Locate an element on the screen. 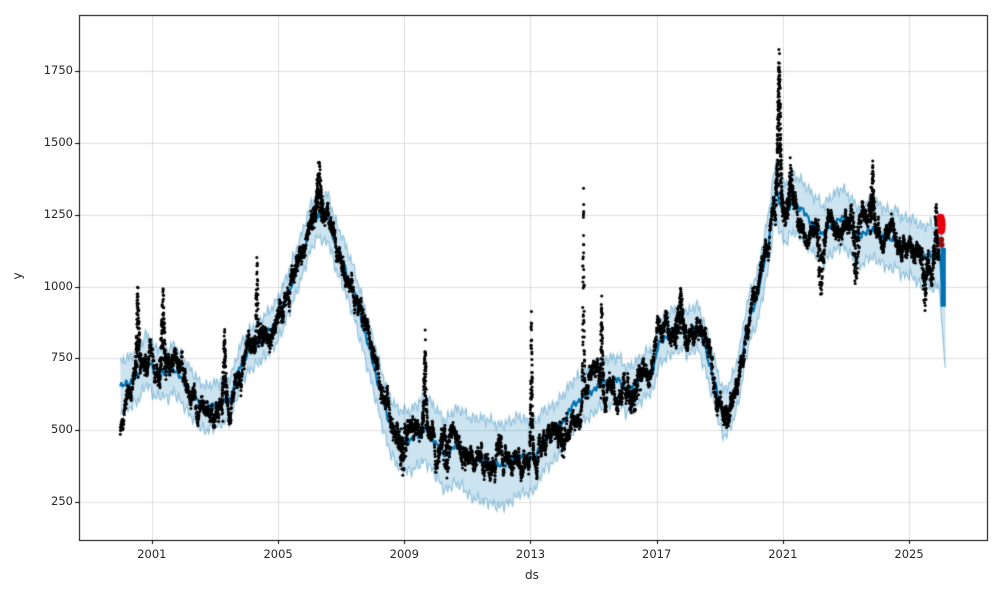  y-tick-label: 1750 is located at coordinates (58, 69).